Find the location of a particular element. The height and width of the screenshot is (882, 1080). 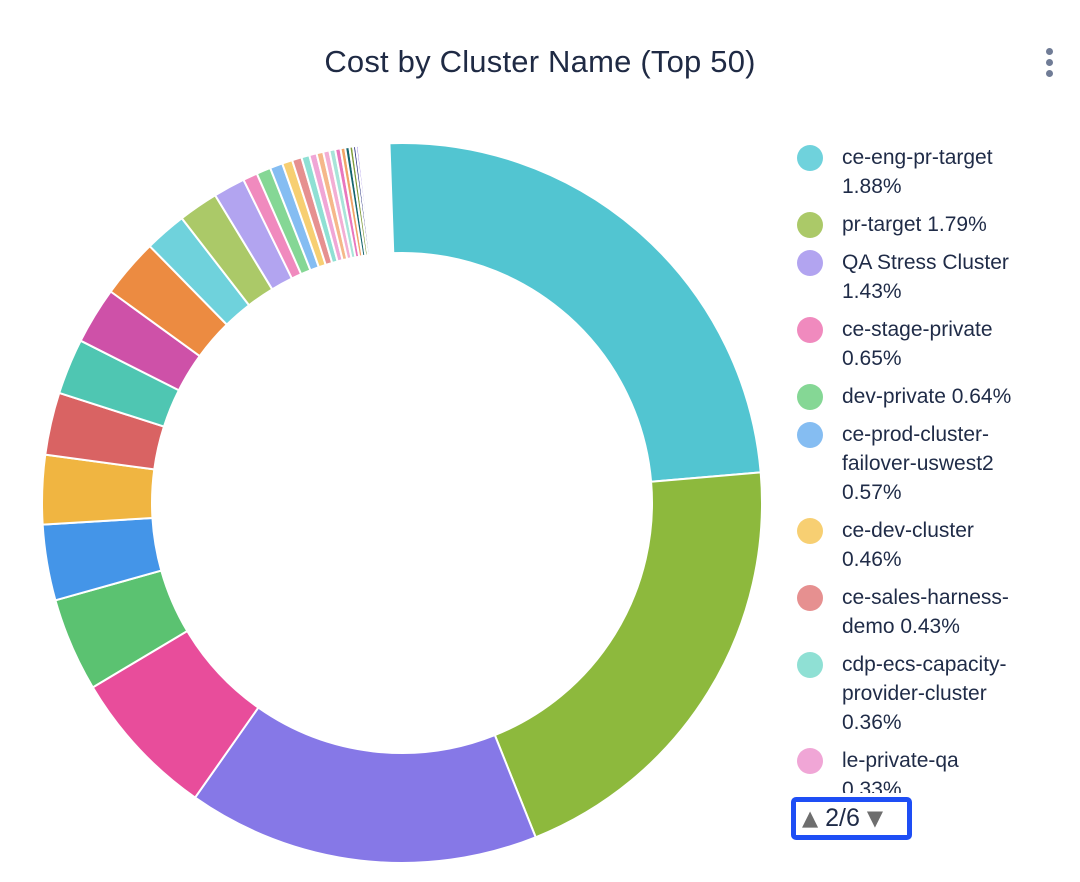

legend-item: dev-private 0.64% is located at coordinates (922, 396).